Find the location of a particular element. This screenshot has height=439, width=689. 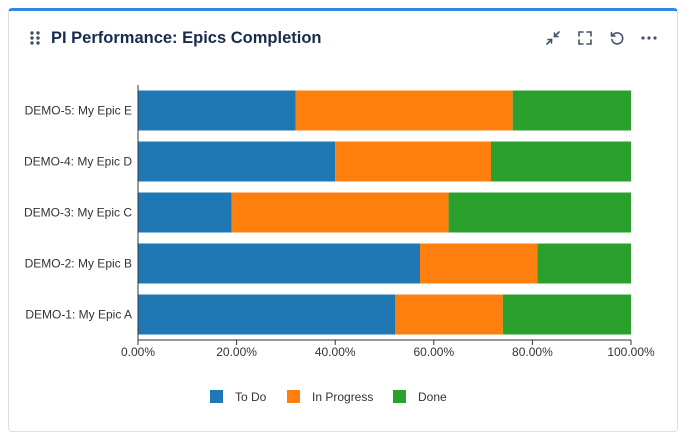

x-tick-label: 0.00% is located at coordinates (138, 352).